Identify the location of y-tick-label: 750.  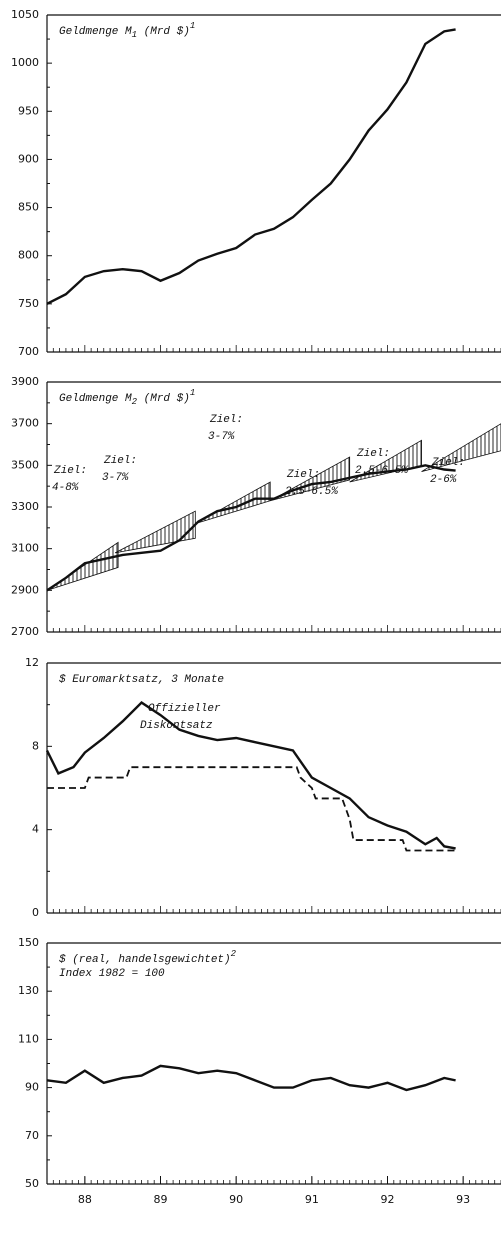
(28, 303).